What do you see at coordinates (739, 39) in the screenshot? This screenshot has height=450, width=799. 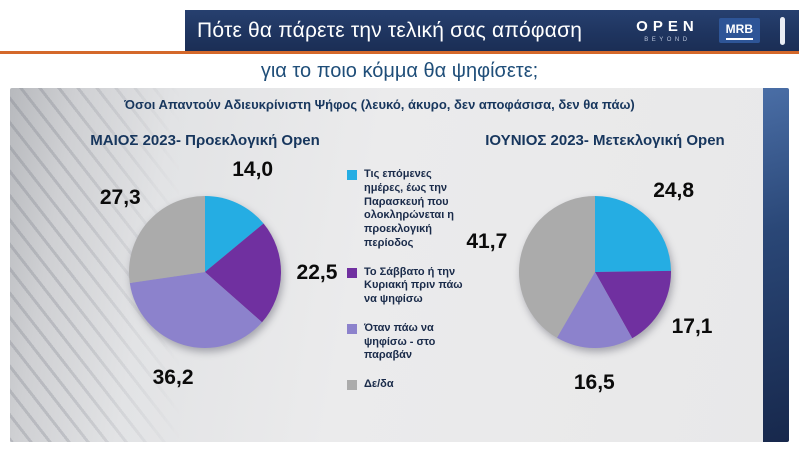 I see `mrb-logo-underline` at bounding box center [739, 39].